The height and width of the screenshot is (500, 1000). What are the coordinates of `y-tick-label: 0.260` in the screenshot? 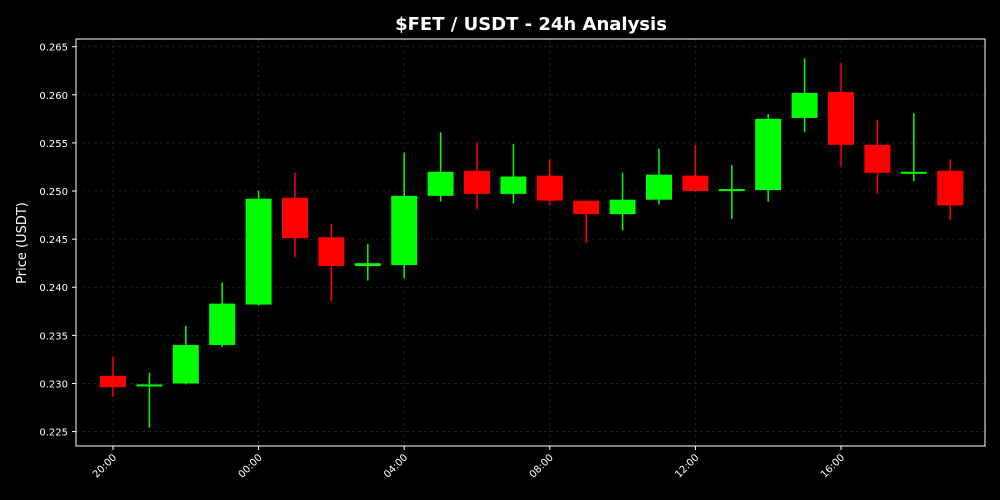 It's located at (53, 96).